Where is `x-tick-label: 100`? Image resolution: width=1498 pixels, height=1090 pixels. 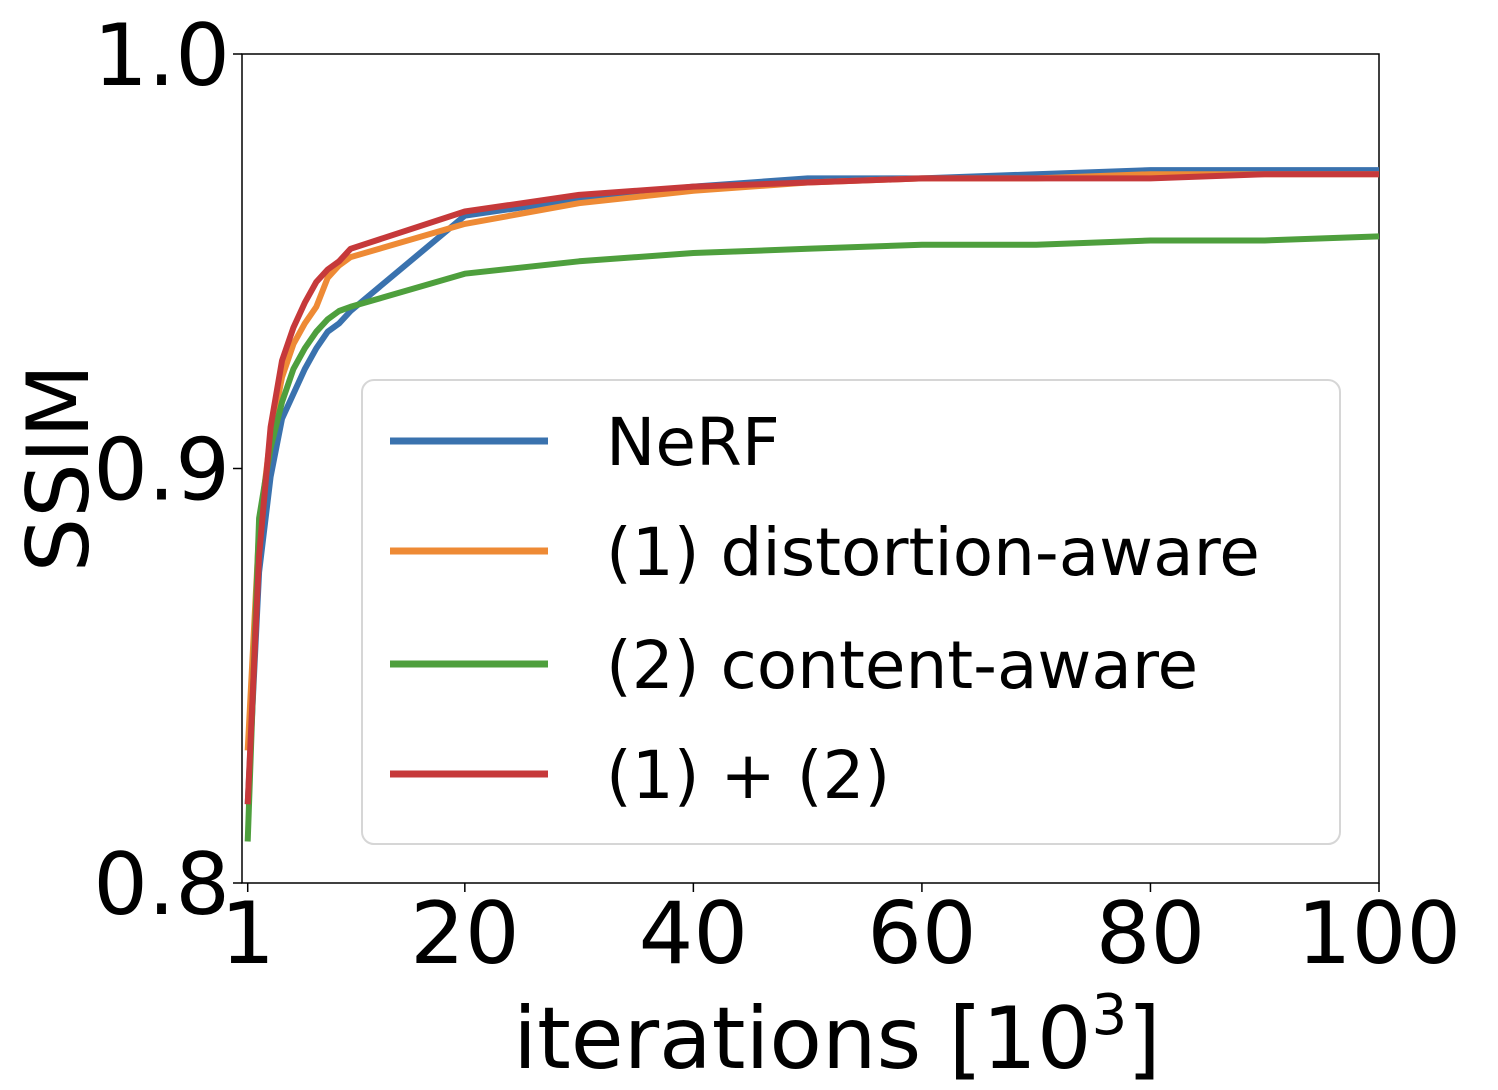
x-tick-label: 100 is located at coordinates (1379, 934).